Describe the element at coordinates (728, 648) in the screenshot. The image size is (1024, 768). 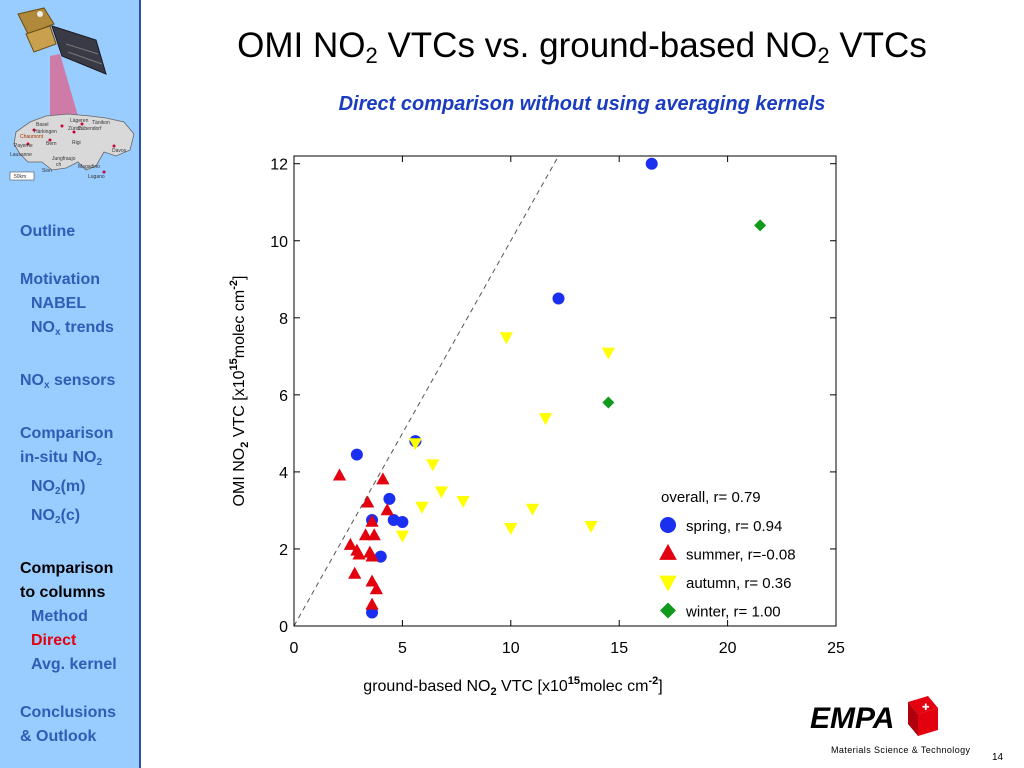
I see `x-tick-label: 20` at that location.